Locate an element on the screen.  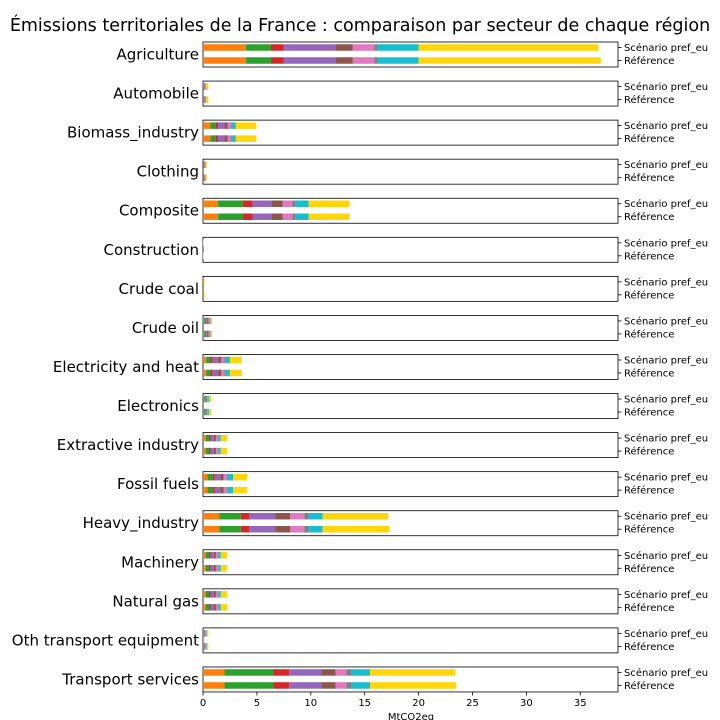
sector-label: Oth transport equipment is located at coordinates (105, 640).